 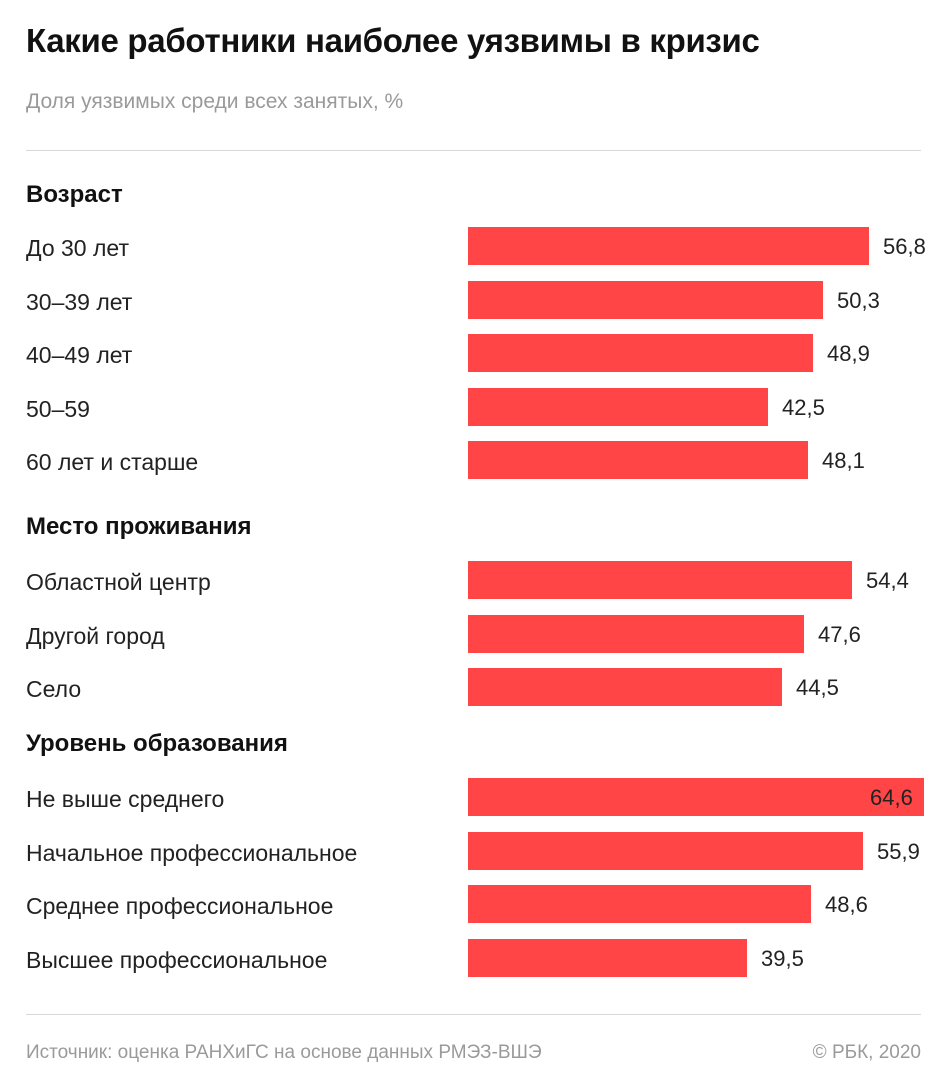 What do you see at coordinates (79, 301) in the screenshot?
I see `category-label: 30–39 лет` at bounding box center [79, 301].